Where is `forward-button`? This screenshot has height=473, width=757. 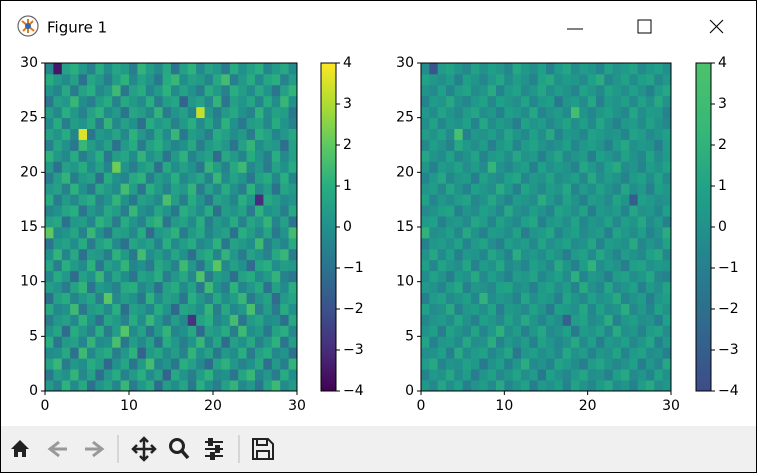 forward-button is located at coordinates (95, 449).